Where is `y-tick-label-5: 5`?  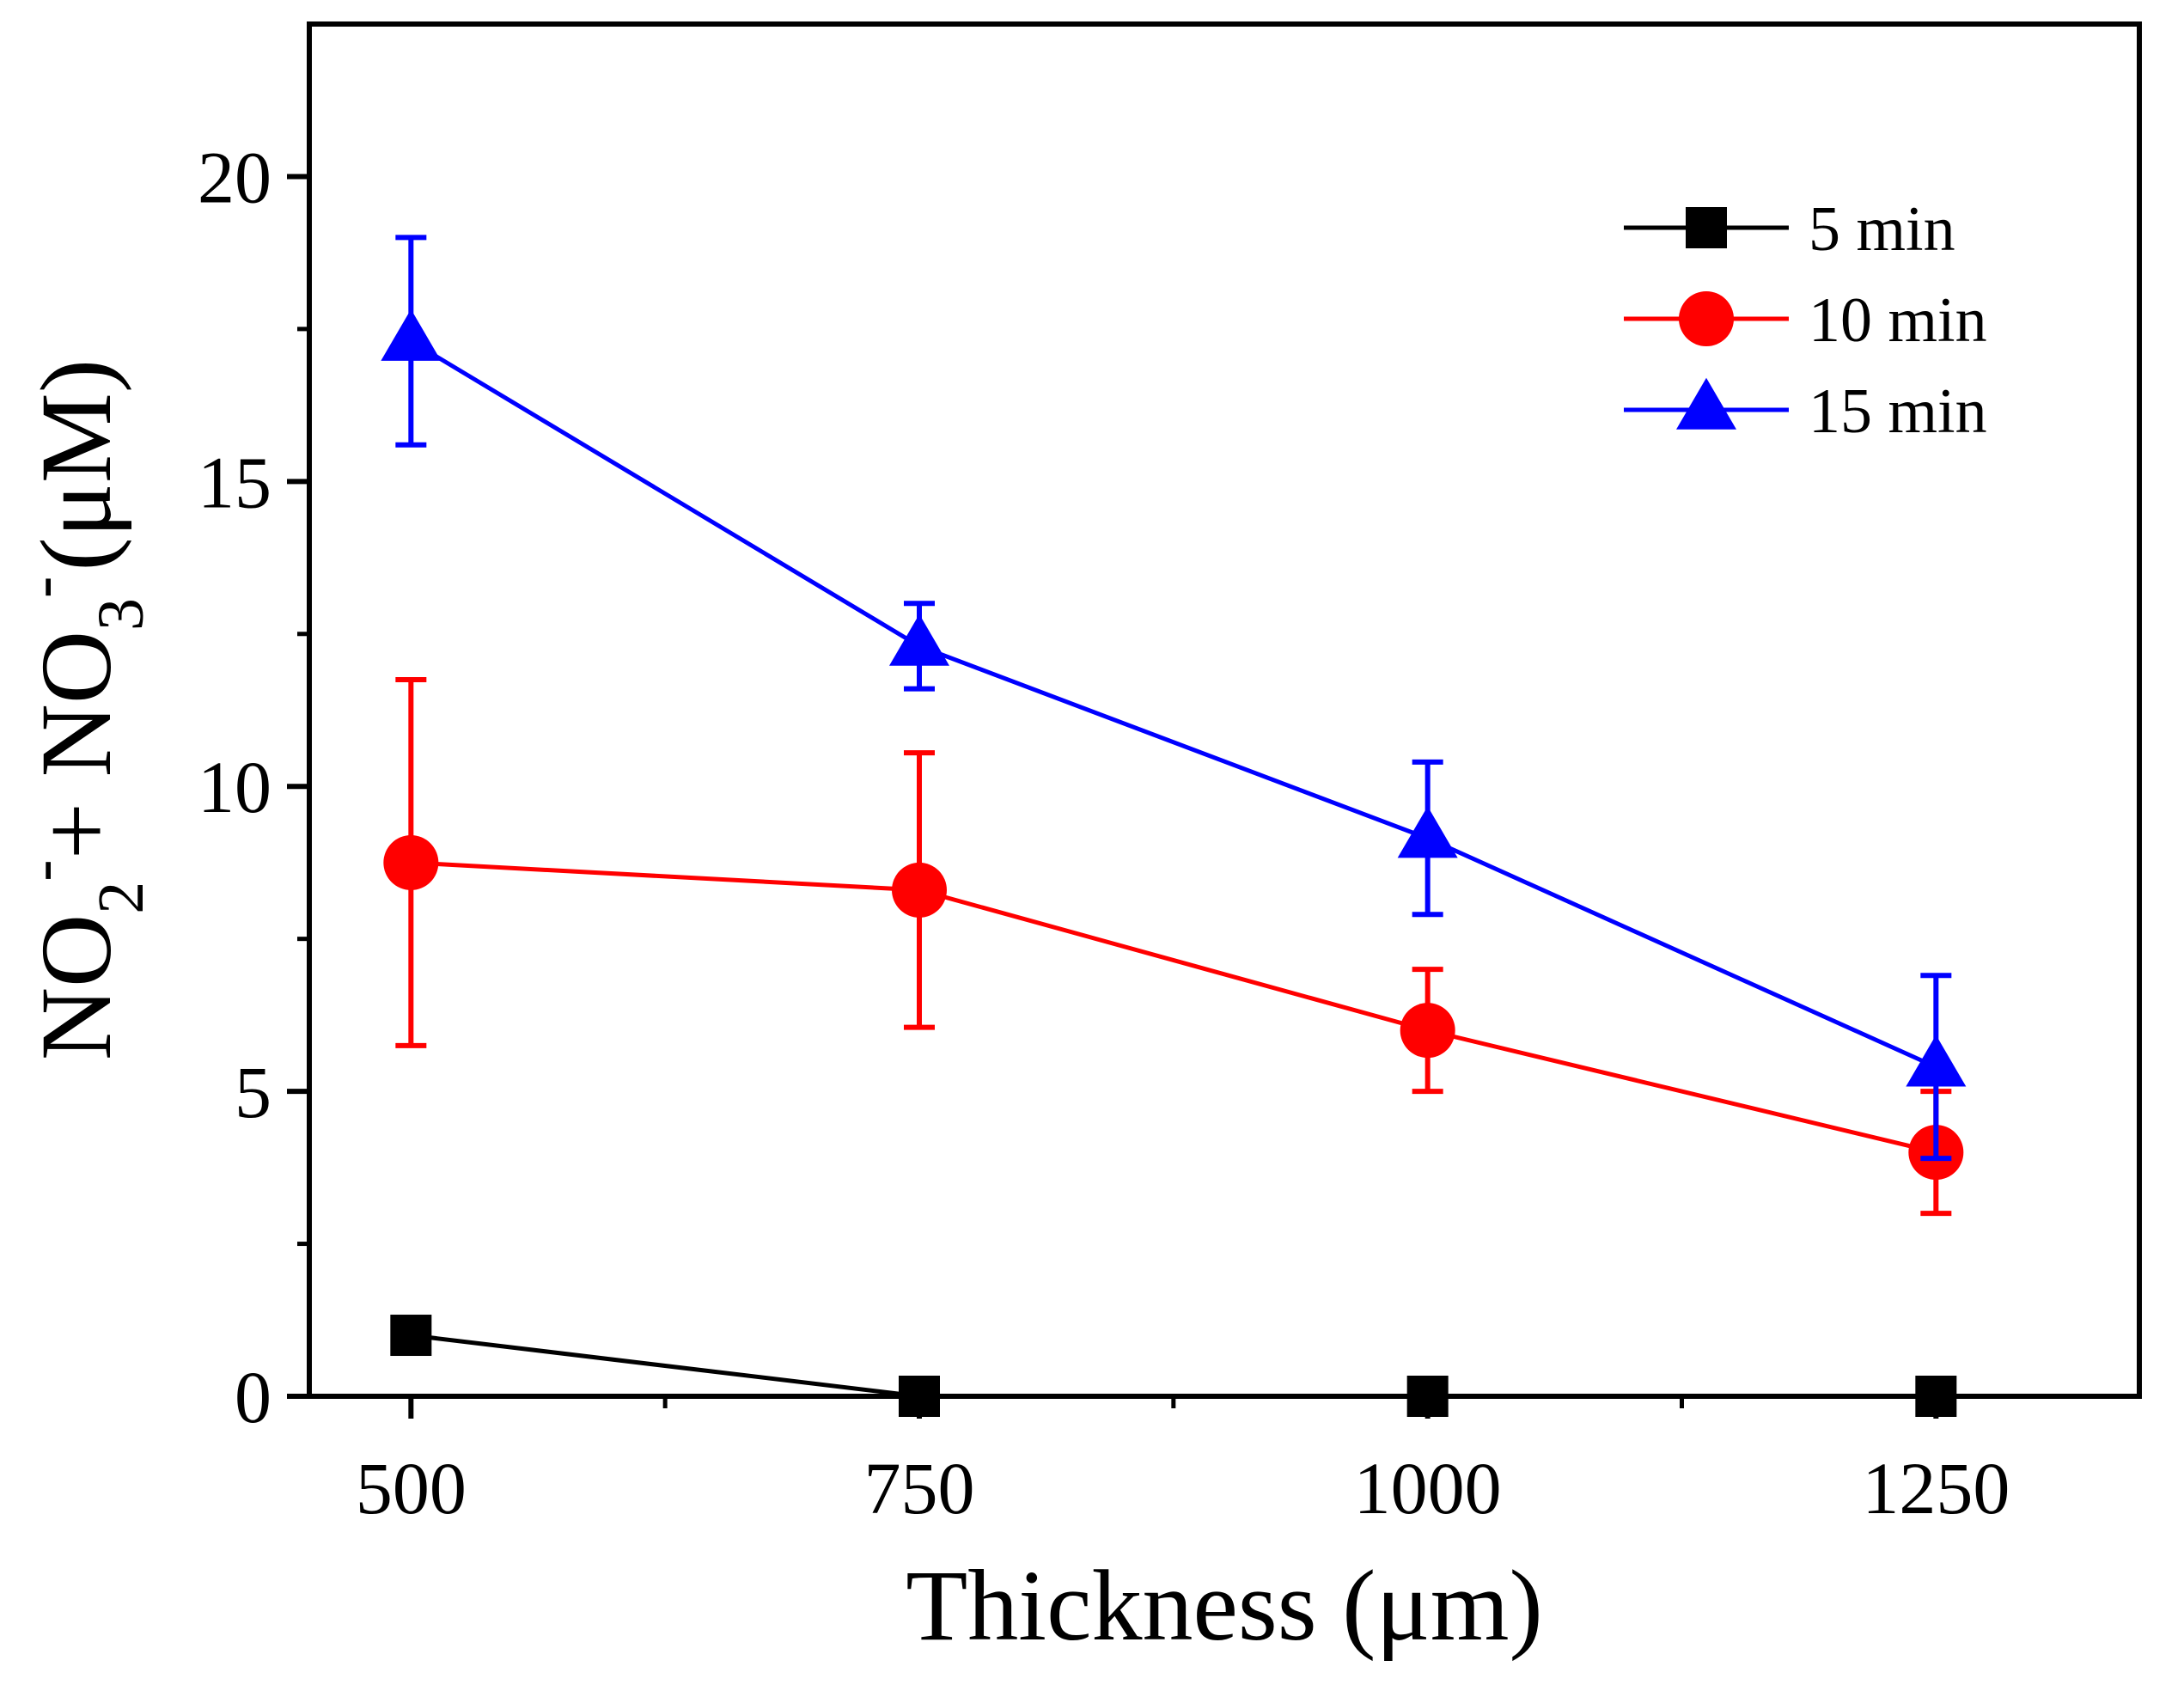 y-tick-label-5: 5 is located at coordinates (253, 1092).